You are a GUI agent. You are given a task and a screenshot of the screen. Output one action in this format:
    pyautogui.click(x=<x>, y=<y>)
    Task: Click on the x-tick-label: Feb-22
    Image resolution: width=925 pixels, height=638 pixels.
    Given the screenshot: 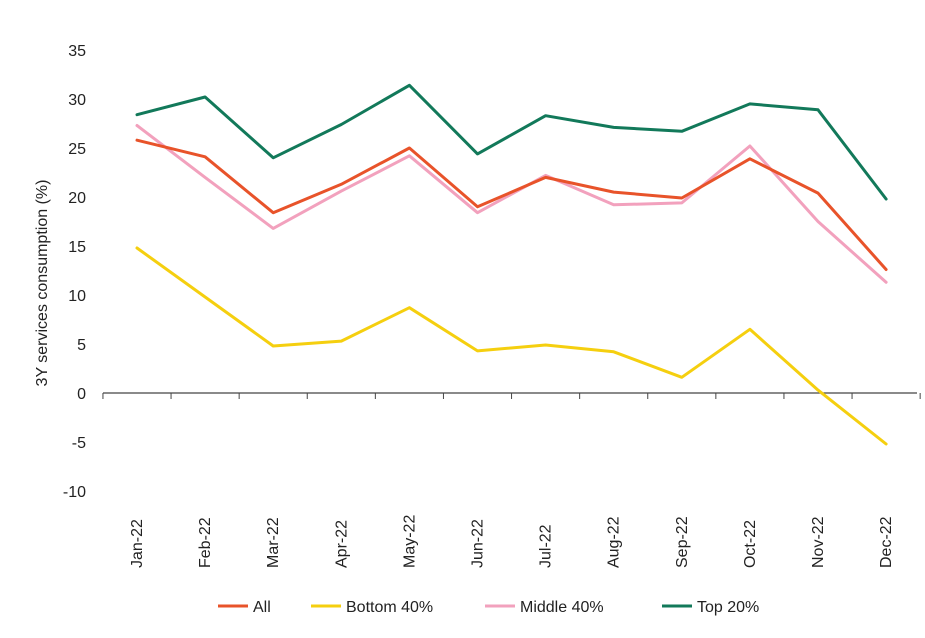 What is the action you would take?
    pyautogui.click(x=205, y=542)
    